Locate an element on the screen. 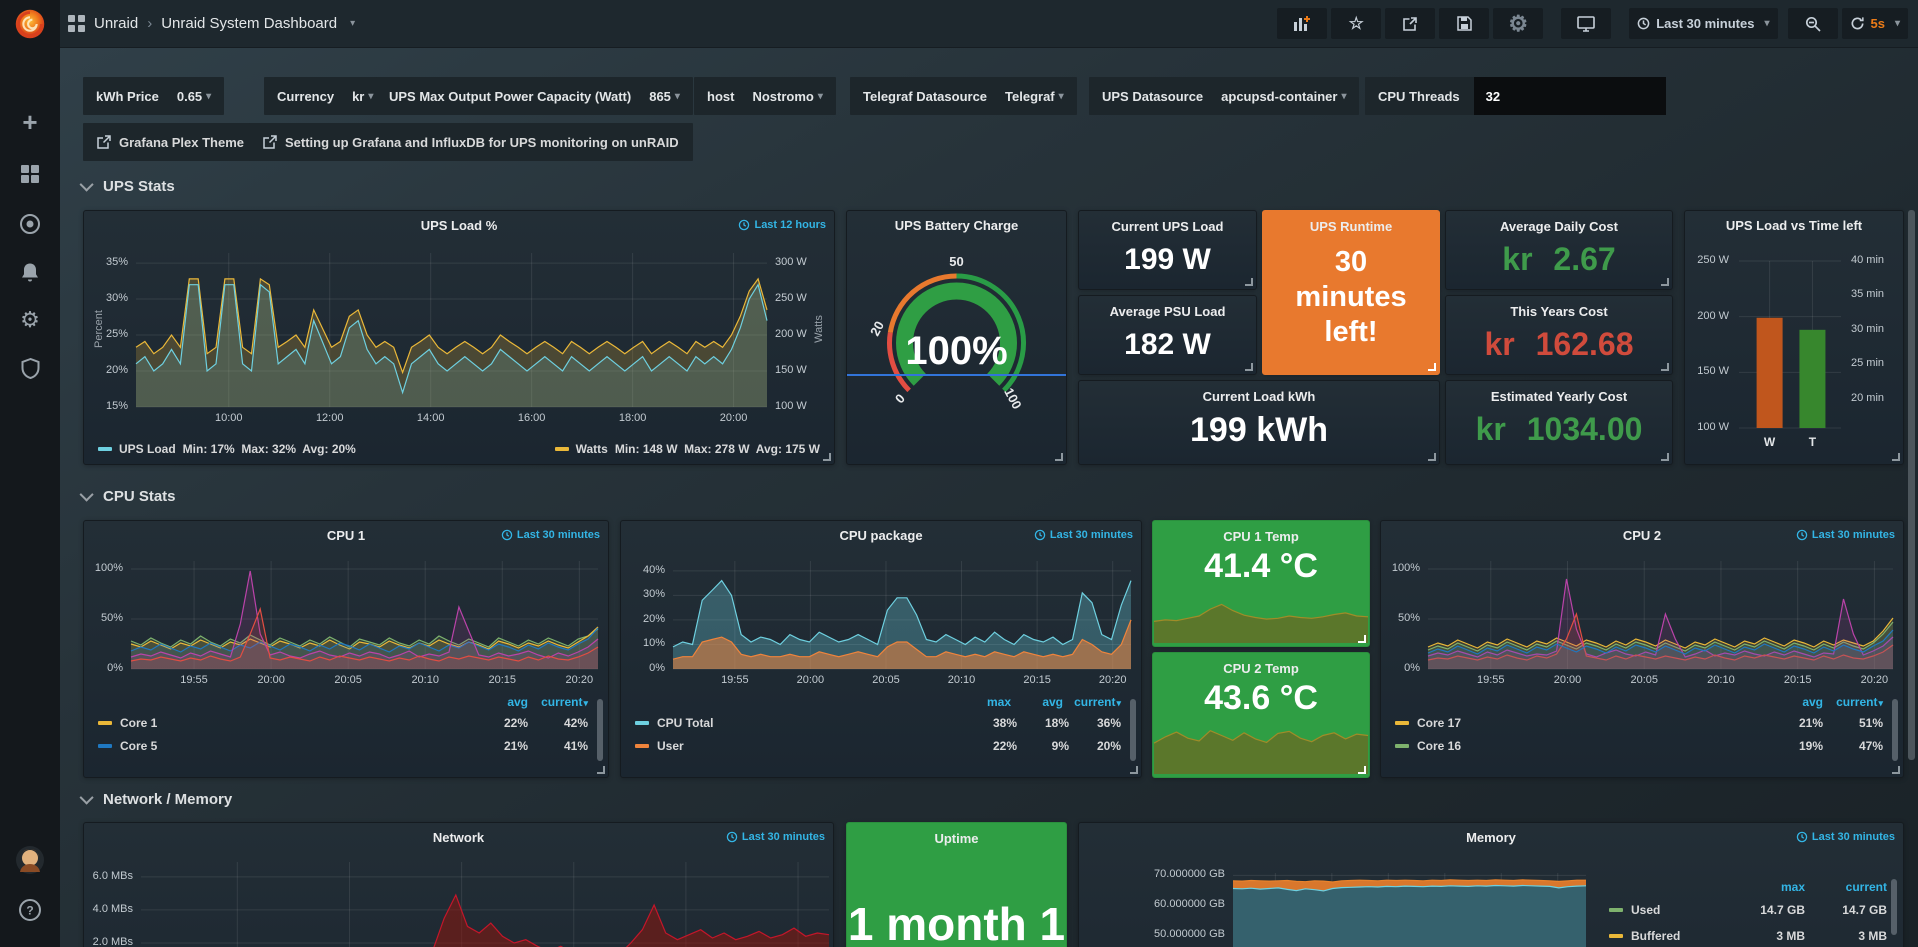  breadcrumb-folder: Unraid is located at coordinates (116, 23).